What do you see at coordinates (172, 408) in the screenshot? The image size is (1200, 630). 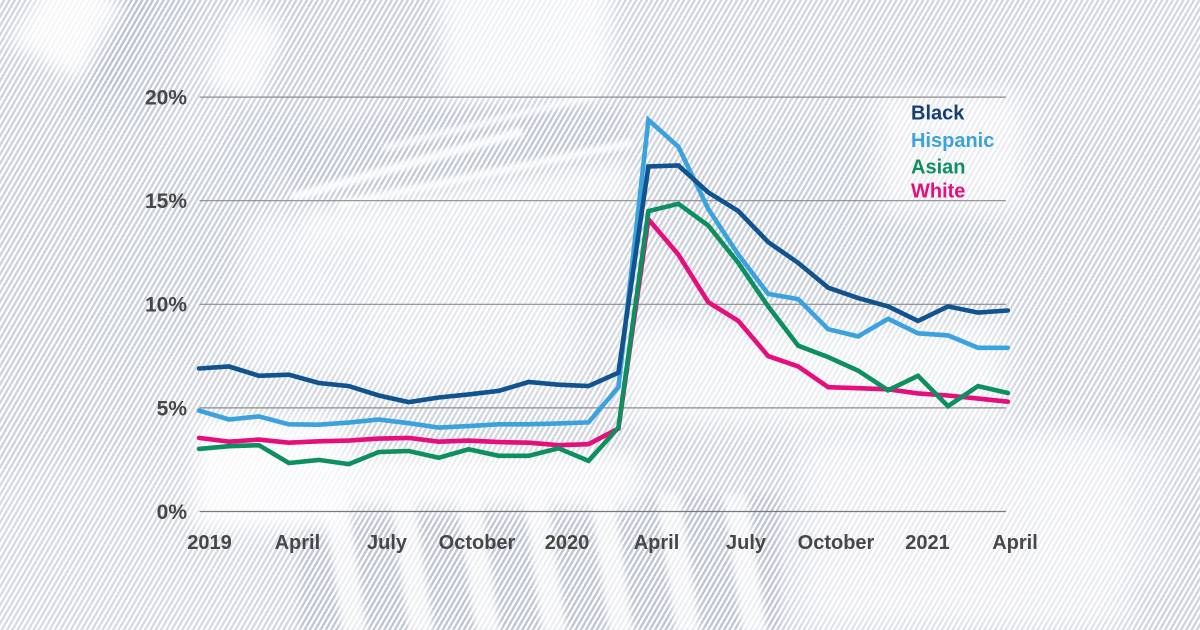 I see `svg-text: 5%` at bounding box center [172, 408].